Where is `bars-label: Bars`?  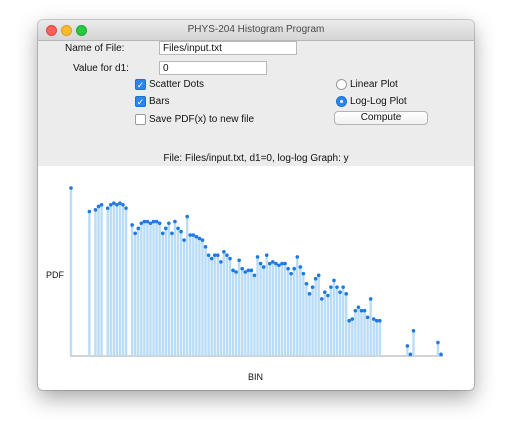
bars-label: Bars is located at coordinates (159, 101).